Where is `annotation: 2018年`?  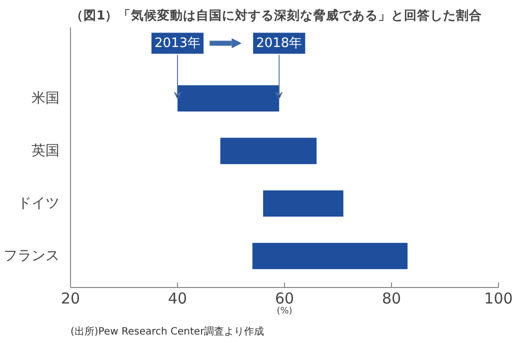 annotation: 2018年 is located at coordinates (279, 43).